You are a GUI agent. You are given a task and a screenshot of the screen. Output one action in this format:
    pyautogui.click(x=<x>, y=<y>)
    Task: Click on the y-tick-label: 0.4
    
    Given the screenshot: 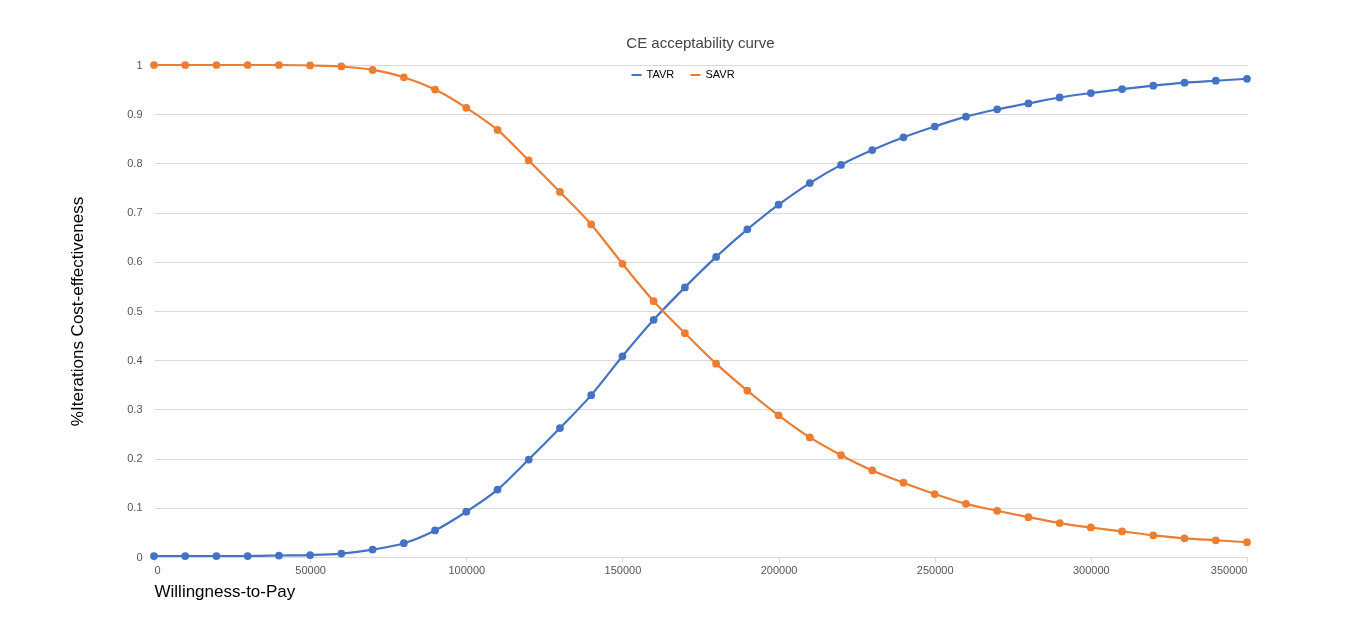 What is the action you would take?
    pyautogui.click(x=135, y=359)
    